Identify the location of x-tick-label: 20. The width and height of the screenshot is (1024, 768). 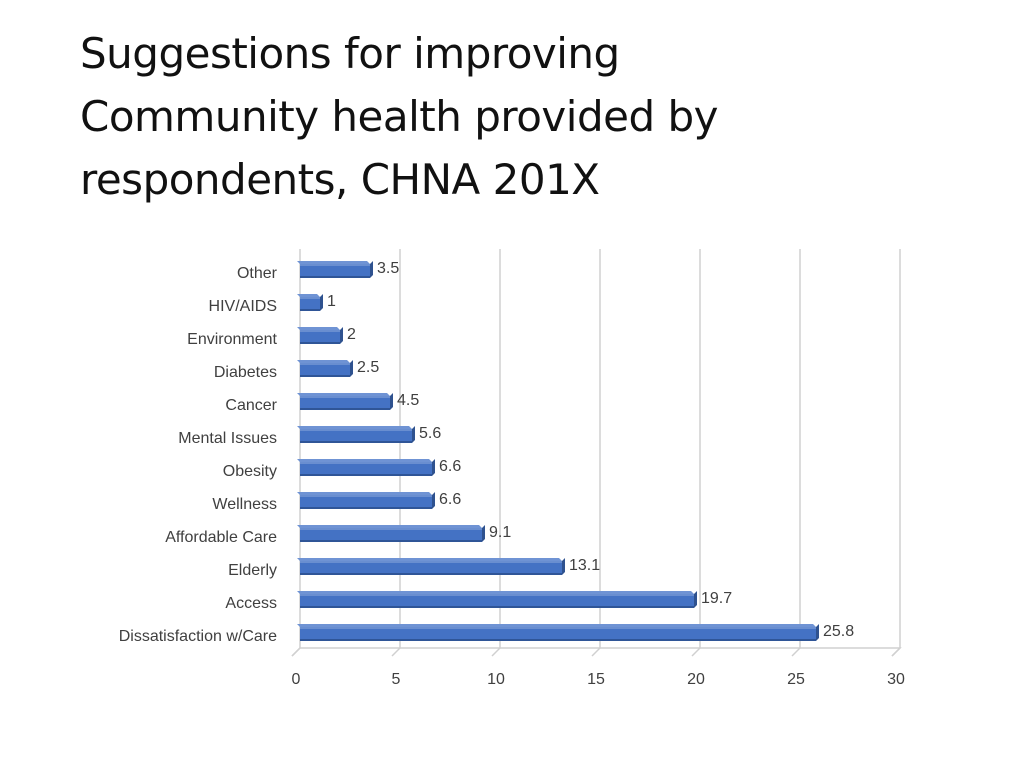
(696, 679).